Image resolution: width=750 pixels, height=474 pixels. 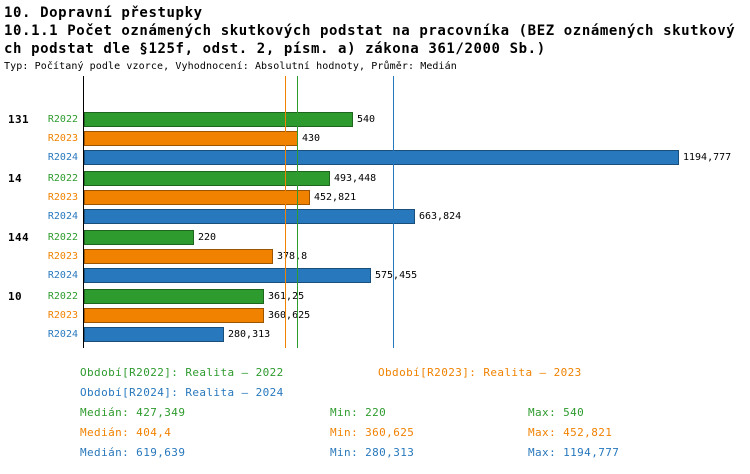 I want to click on stat-median-r2024: Medián: 619,639, so click(x=133, y=452).